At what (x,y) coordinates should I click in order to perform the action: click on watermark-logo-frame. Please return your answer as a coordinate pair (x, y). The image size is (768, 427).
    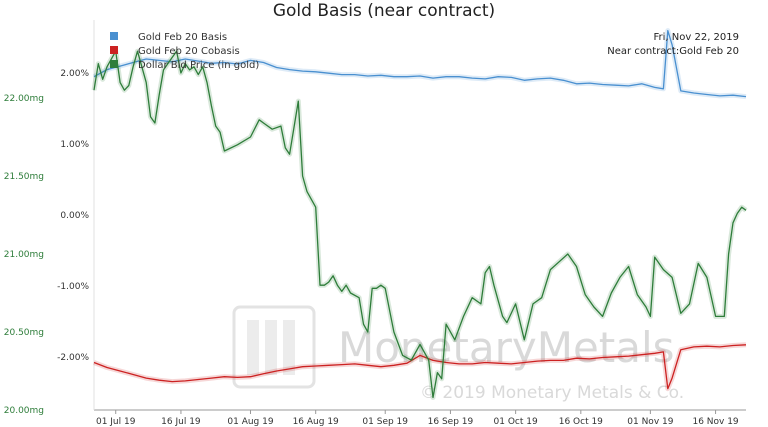
    Looking at the image, I should click on (274, 347).